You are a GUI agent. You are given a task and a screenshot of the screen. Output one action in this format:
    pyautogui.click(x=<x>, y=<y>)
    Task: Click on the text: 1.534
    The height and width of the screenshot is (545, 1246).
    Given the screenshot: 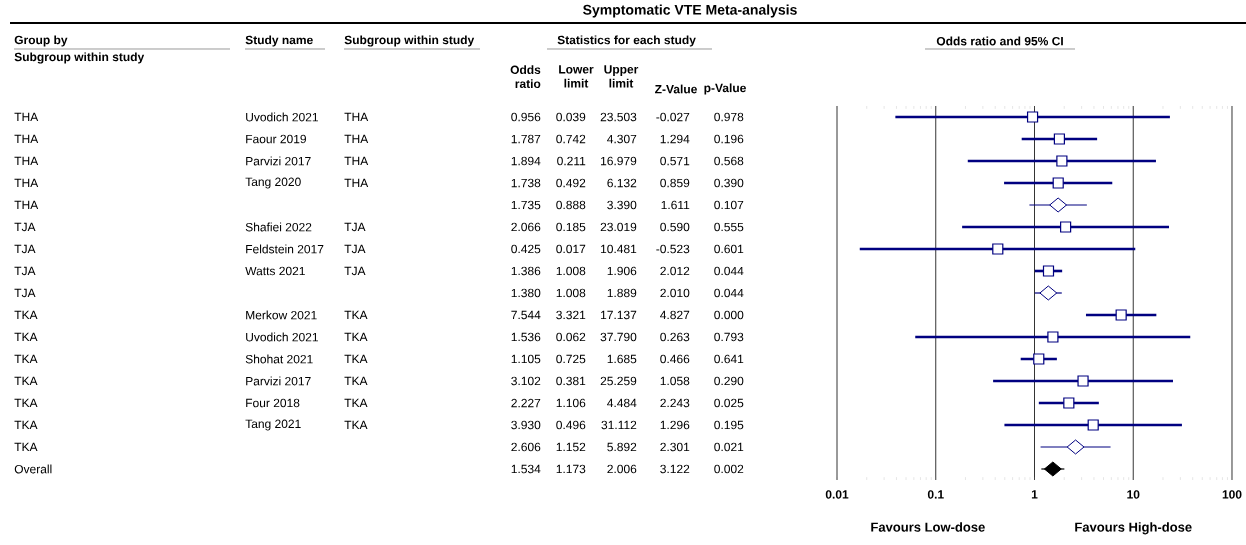 What is the action you would take?
    pyautogui.click(x=526, y=469)
    